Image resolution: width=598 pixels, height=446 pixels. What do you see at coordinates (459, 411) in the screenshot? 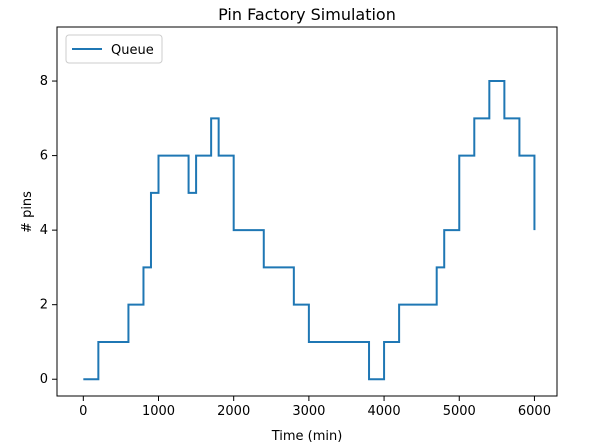
I see `x-tick-label: 5000` at bounding box center [459, 411].